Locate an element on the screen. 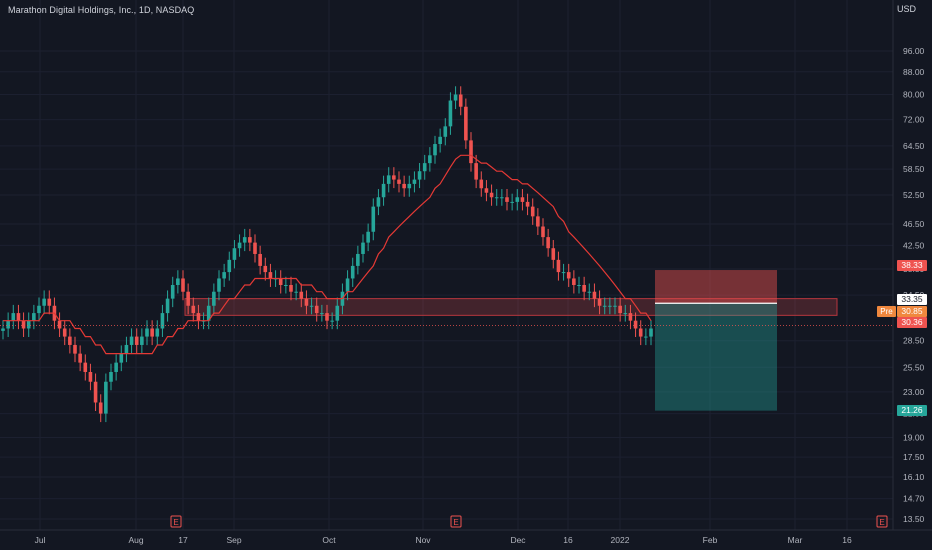 Image resolution: width=932 pixels, height=550 pixels. time-axis: Jul Aug 17 Sep Oct Nov Dec 16 2022 Feb Mar 16 is located at coordinates (443, 540).